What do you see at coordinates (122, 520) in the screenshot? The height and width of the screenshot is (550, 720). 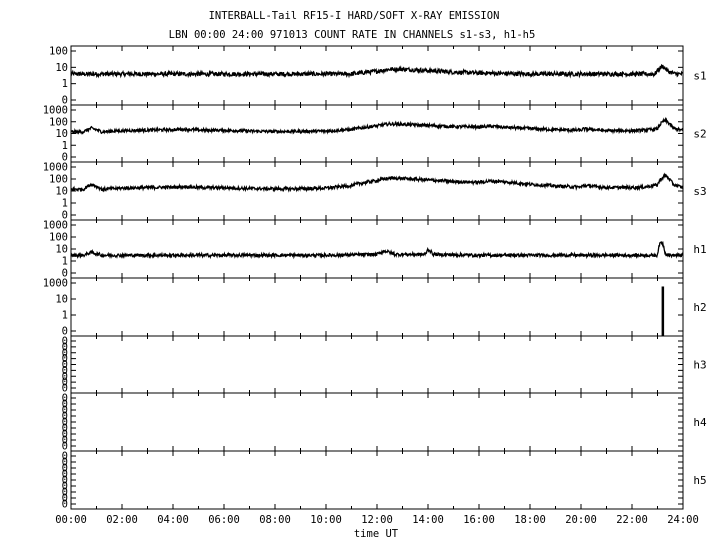 I see `x-tick-label: 02:00` at bounding box center [122, 520].